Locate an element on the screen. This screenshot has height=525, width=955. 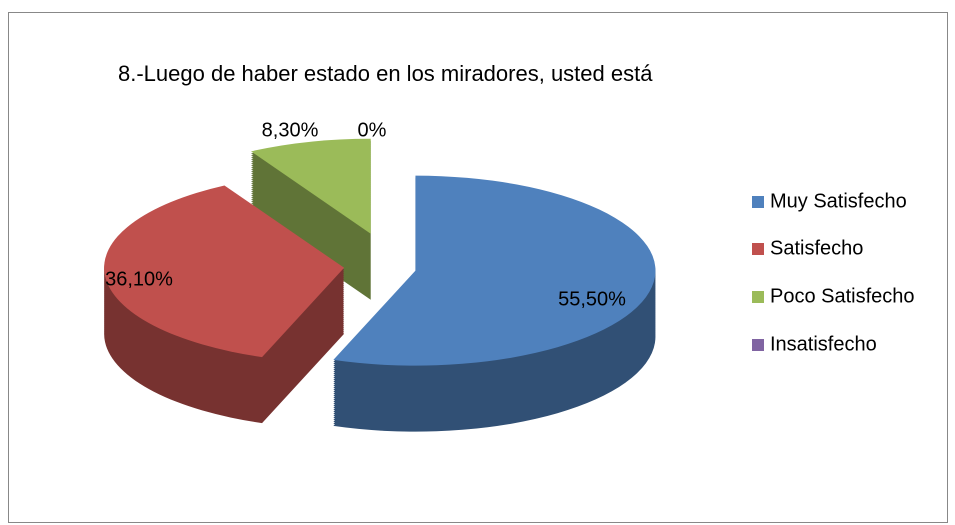
data-label: 55,50% is located at coordinates (592, 299).